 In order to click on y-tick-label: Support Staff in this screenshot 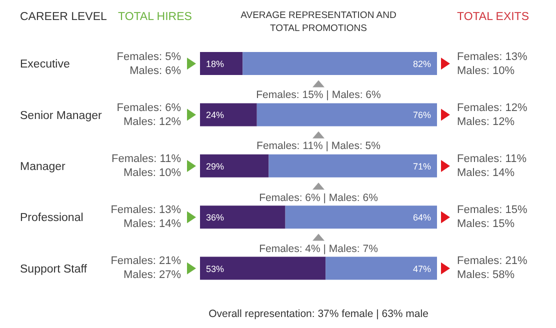, I will do `click(54, 269)`.